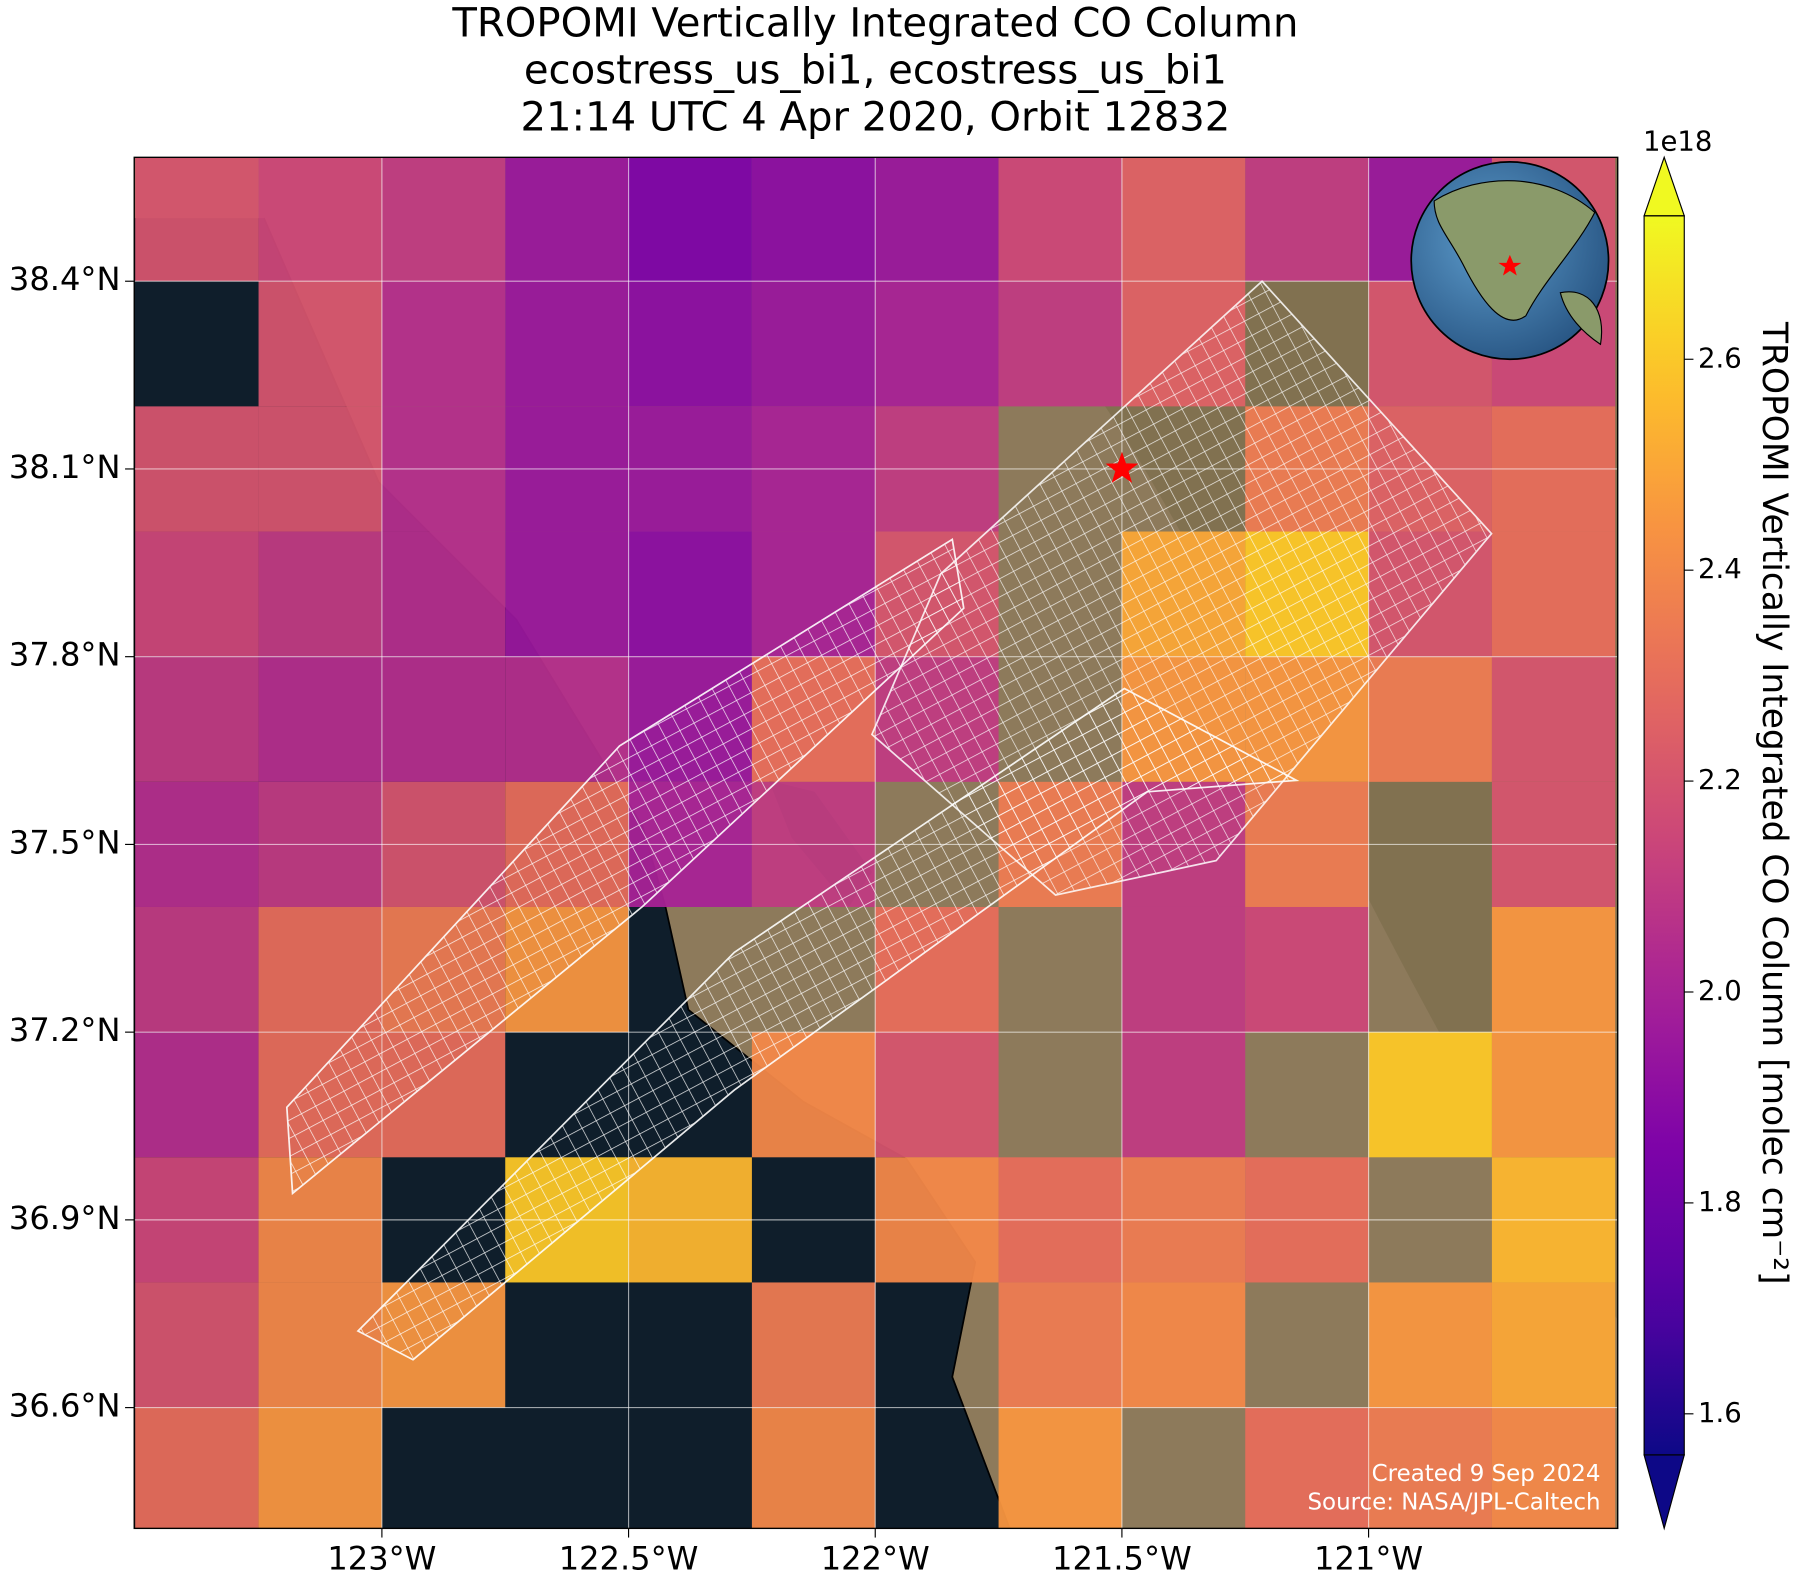 The image size is (1799, 1579). What do you see at coordinates (875, 117) in the screenshot?
I see `chart-title: 21:14 UTC 4 Apr 2020, Orbit 12832` at bounding box center [875, 117].